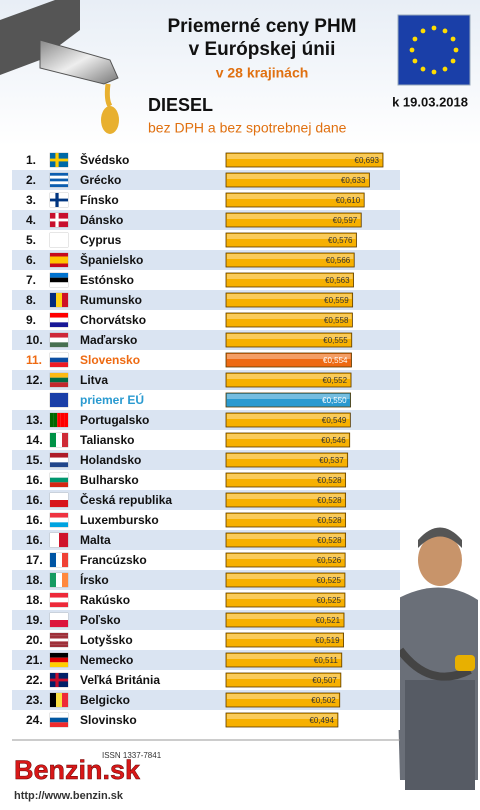 The height and width of the screenshot is (810, 480). What do you see at coordinates (31, 160) in the screenshot?
I see `rank: 1.` at bounding box center [31, 160].